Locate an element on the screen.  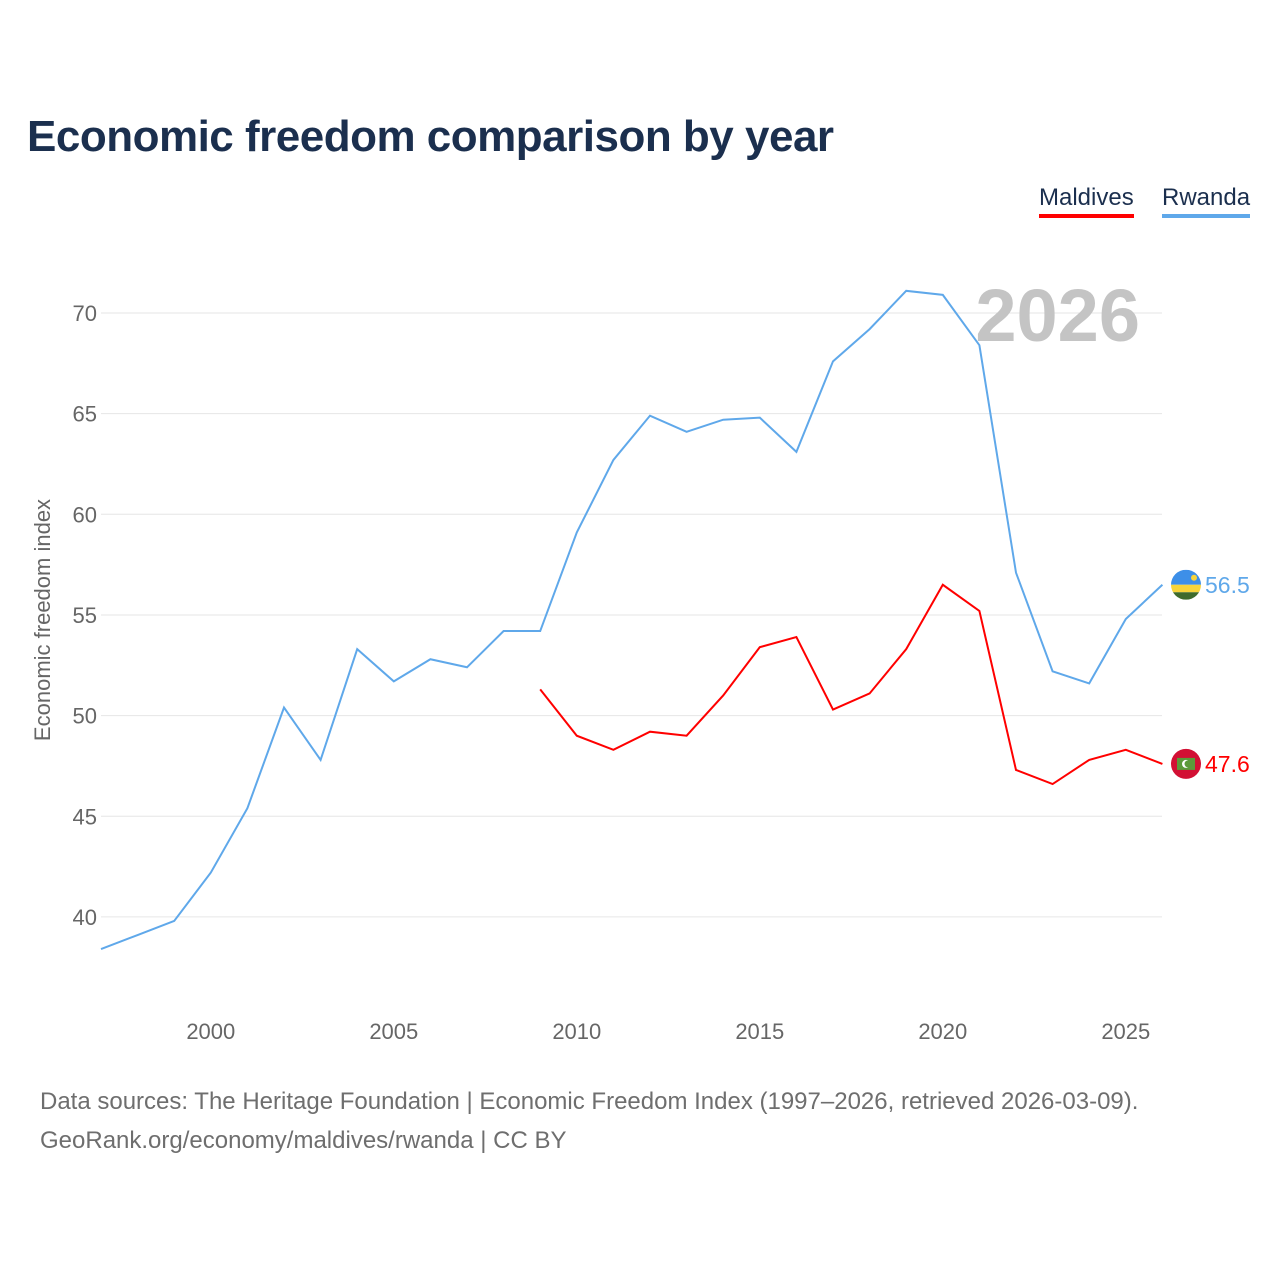
y-tick-label: 65 is located at coordinates (85, 414).